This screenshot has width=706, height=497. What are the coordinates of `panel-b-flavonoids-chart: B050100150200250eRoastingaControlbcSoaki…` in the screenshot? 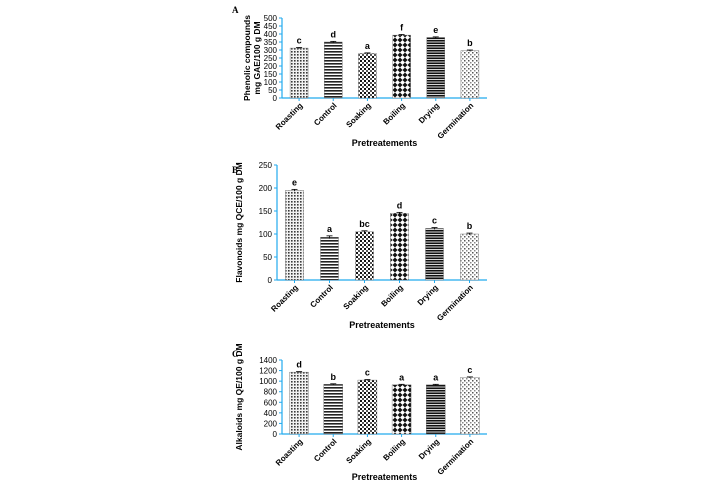 It's located at (359, 245).